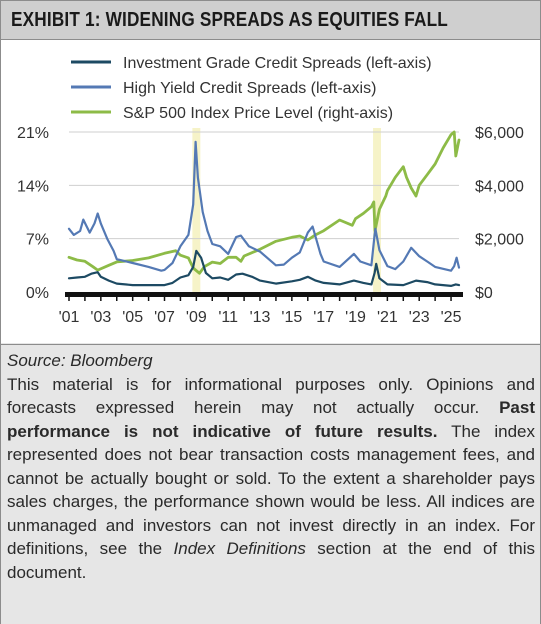 The image size is (541, 624). Describe the element at coordinates (80, 360) in the screenshot. I see `source-note: Source: Bloomberg` at that location.